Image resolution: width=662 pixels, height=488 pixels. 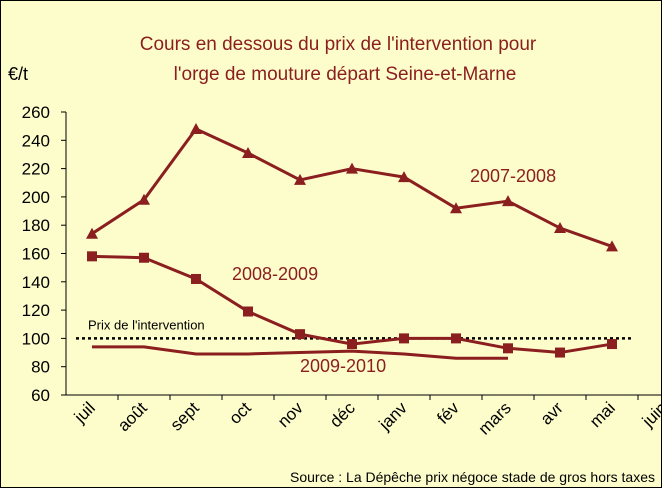 I want to click on y-tick-label: 240, so click(x=36, y=140).